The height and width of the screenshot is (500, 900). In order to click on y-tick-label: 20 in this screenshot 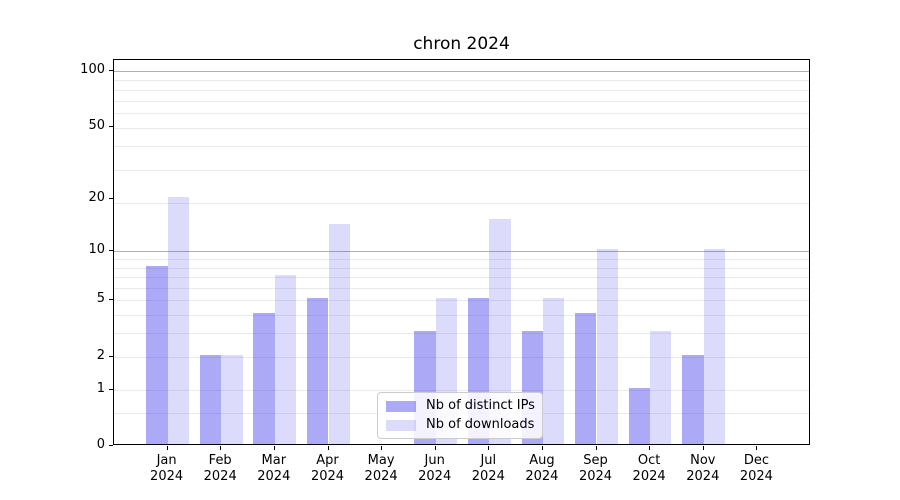, I will do `click(96, 197)`.